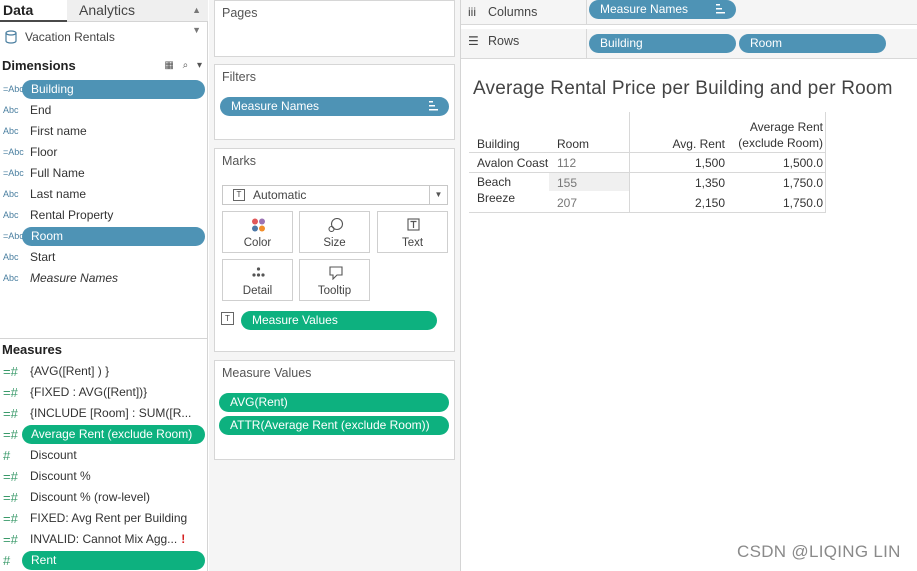 The image size is (917, 571). Describe the element at coordinates (7, 455) in the screenshot. I see `measure-icon: #` at that location.